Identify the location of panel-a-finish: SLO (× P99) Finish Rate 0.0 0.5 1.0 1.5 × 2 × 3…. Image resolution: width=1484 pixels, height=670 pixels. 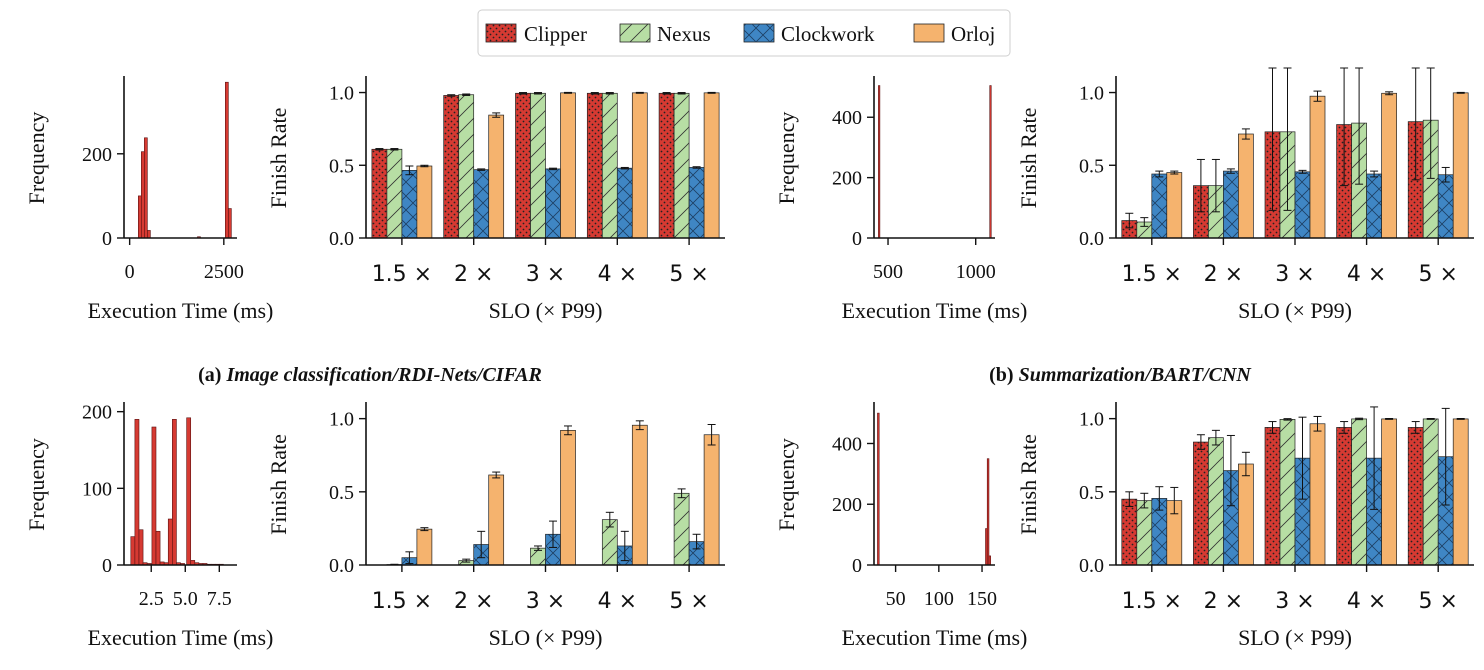
(495, 199).